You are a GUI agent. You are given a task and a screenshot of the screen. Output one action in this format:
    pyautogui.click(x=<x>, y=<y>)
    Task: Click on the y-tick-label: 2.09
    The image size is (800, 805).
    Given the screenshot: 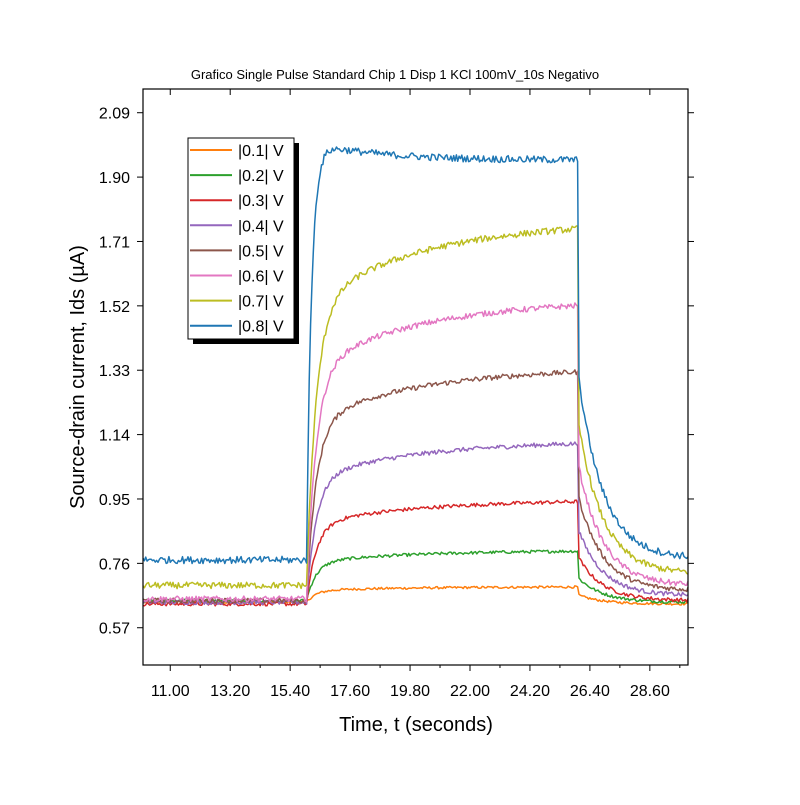 What is the action you would take?
    pyautogui.click(x=114, y=114)
    